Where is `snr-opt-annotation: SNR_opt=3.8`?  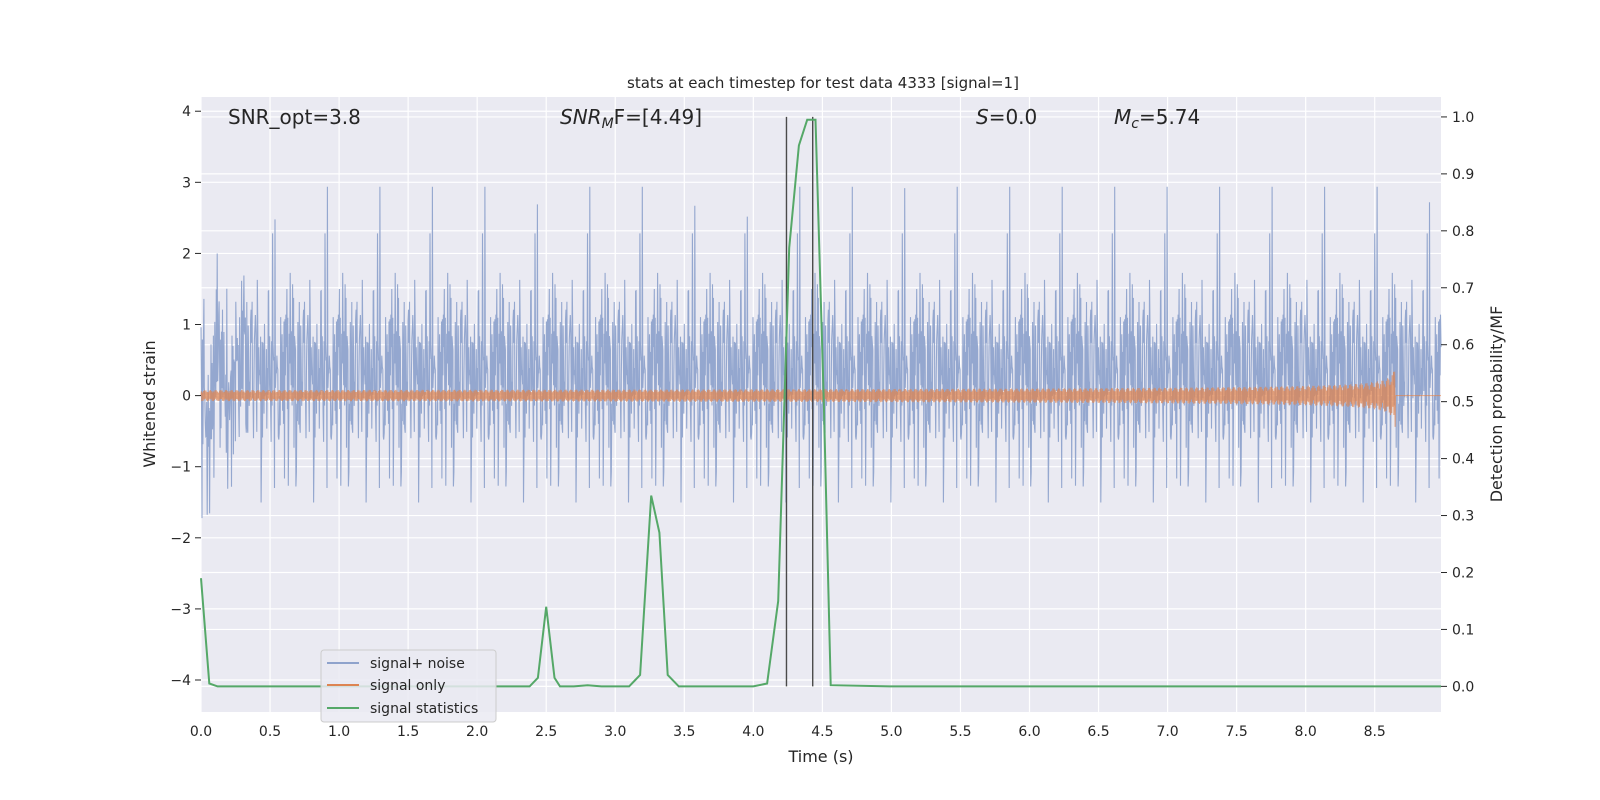 snr-opt-annotation: SNR_opt=3.8 is located at coordinates (294, 117).